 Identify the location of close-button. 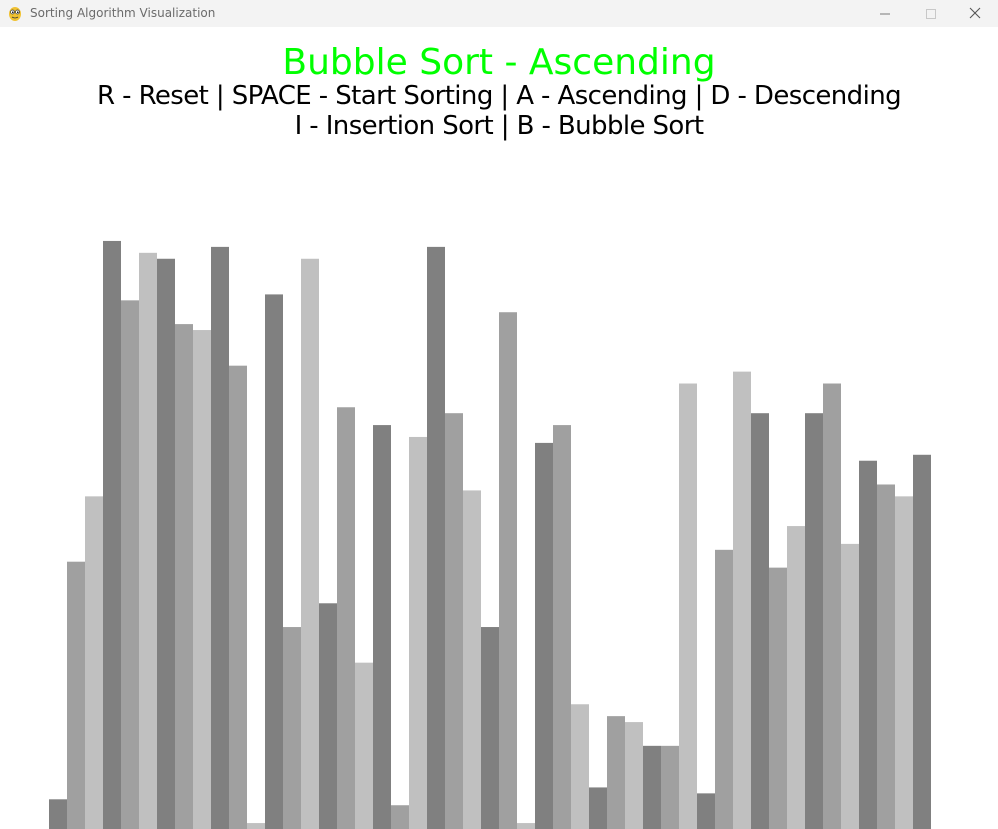
(975, 13).